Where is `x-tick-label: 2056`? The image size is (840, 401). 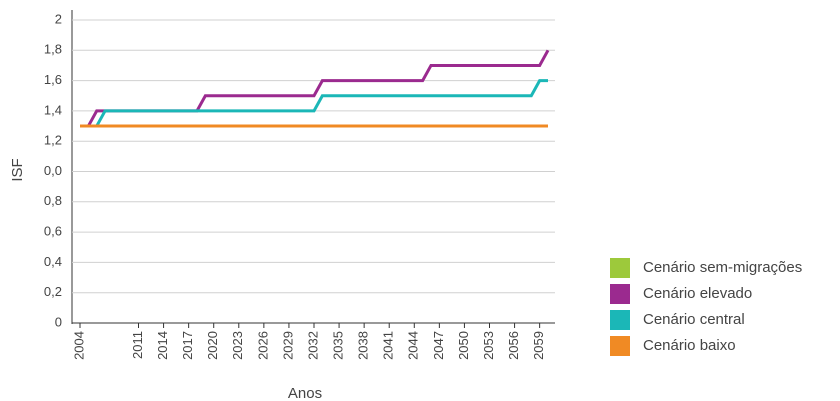 x-tick-label: 2056 is located at coordinates (513, 345).